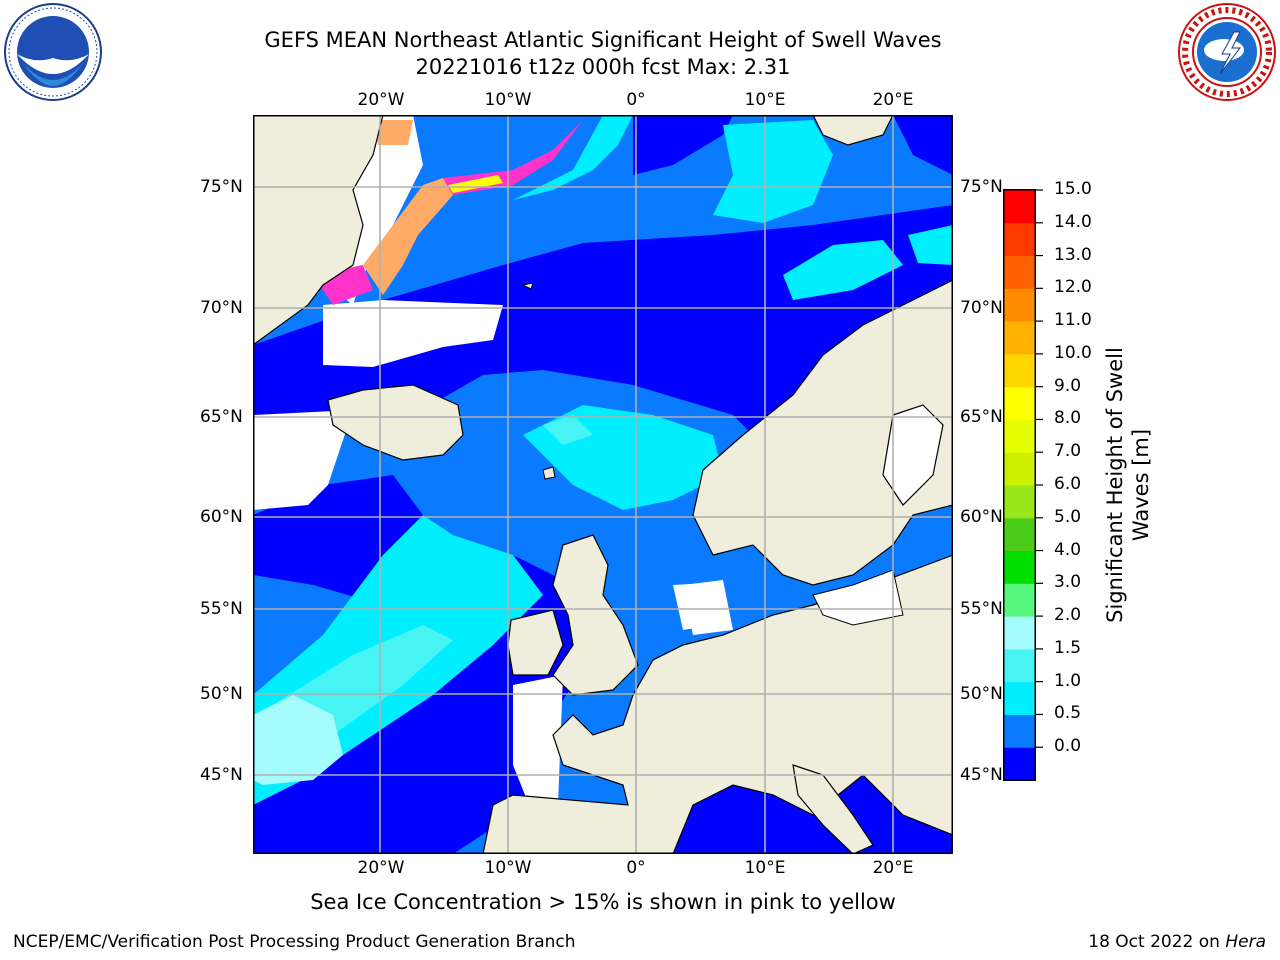 The image size is (1280, 960). What do you see at coordinates (53, 52) in the screenshot?
I see `noaa-logo` at bounding box center [53, 52].